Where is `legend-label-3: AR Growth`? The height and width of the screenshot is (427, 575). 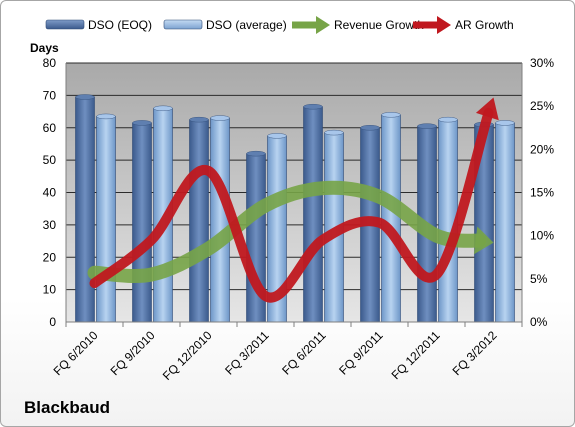
legend-label-3: AR Growth is located at coordinates (484, 25).